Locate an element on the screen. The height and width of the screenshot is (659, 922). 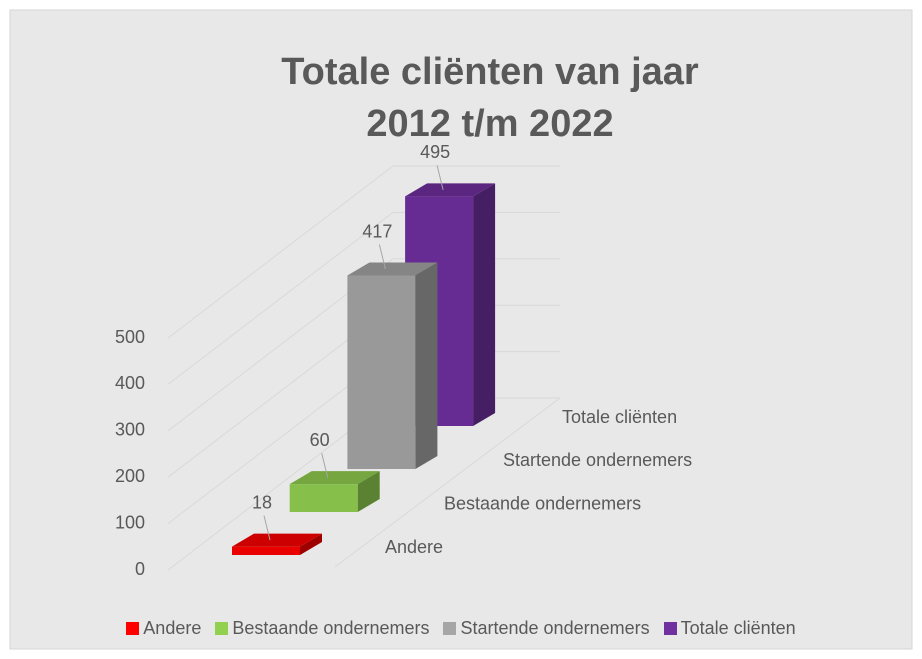
legend-item: Bestaande ondernemers is located at coordinates (322, 628).